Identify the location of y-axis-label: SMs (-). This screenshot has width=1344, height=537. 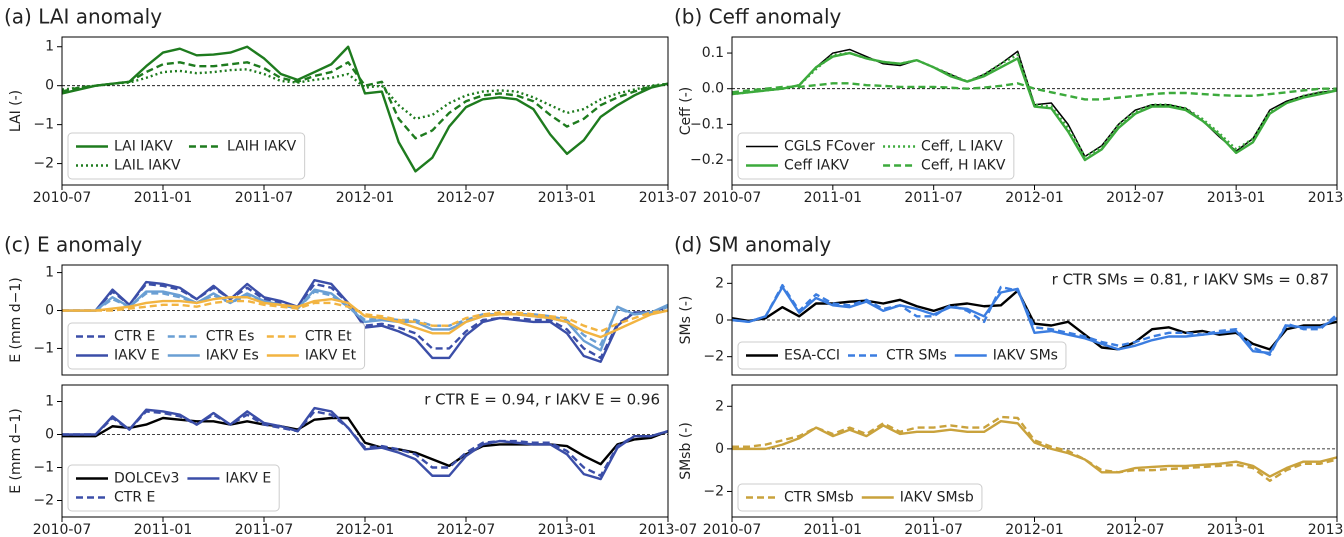
(686, 320).